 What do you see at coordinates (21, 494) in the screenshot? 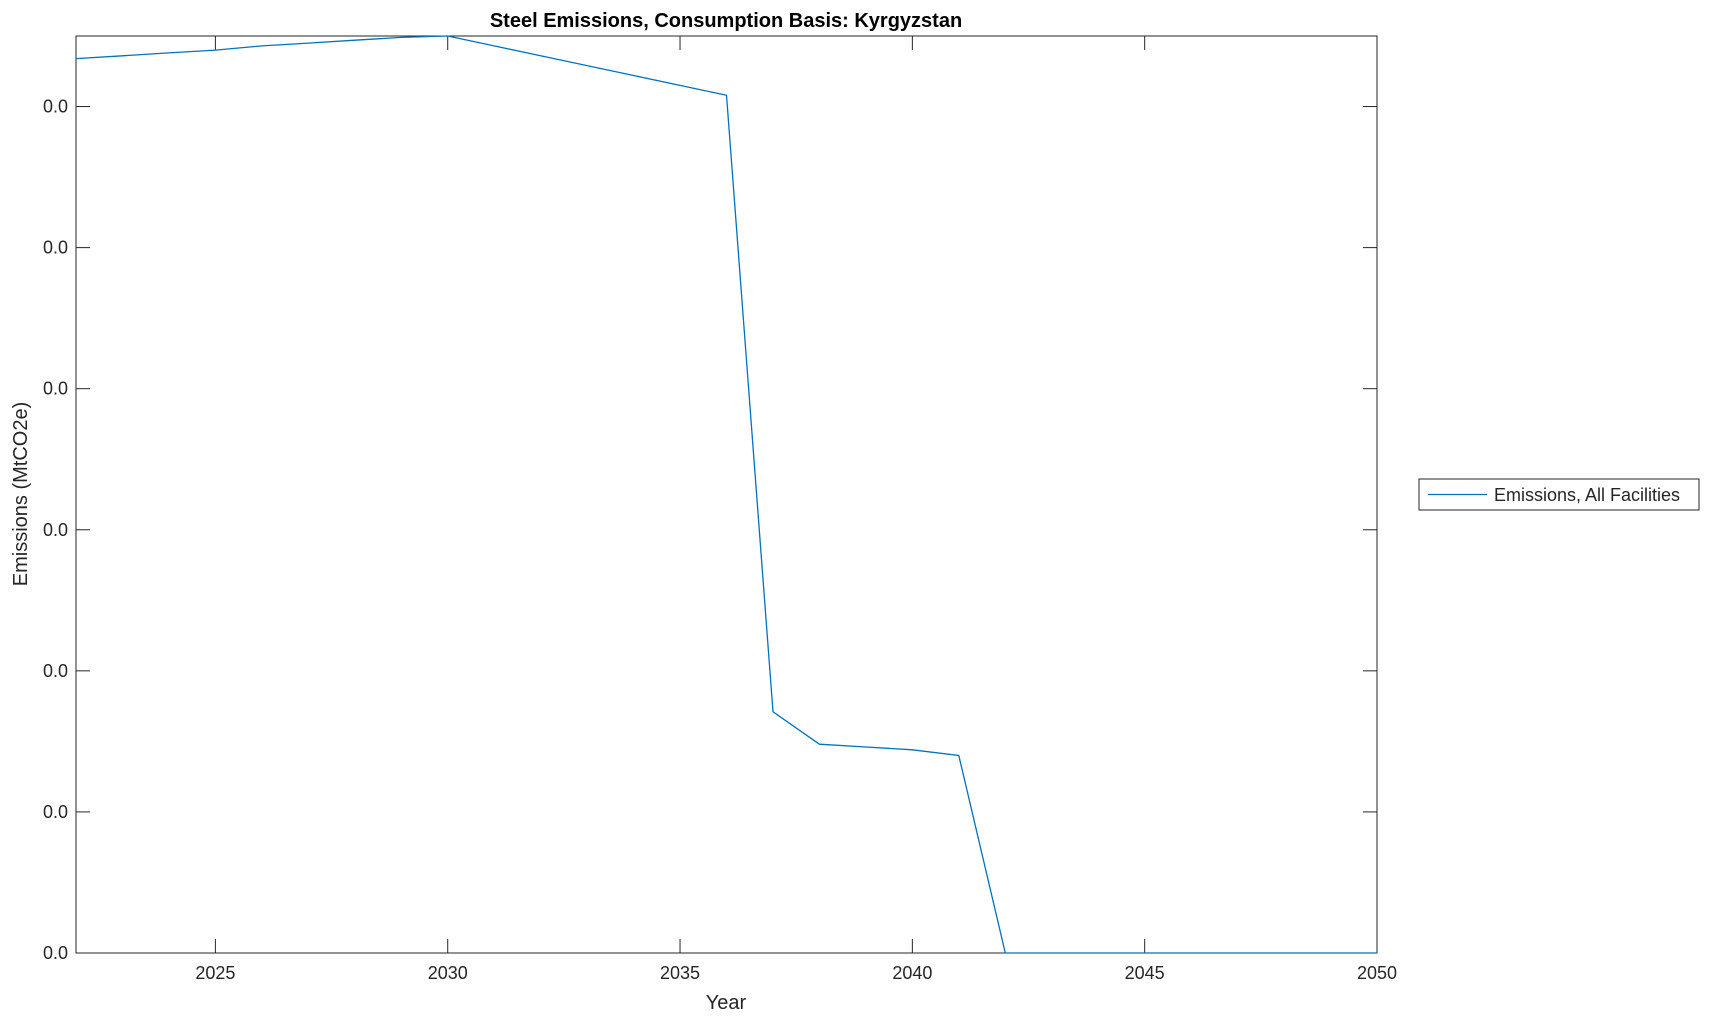
I see `y-axis-label: Emissions (MtCO2e)` at bounding box center [21, 494].